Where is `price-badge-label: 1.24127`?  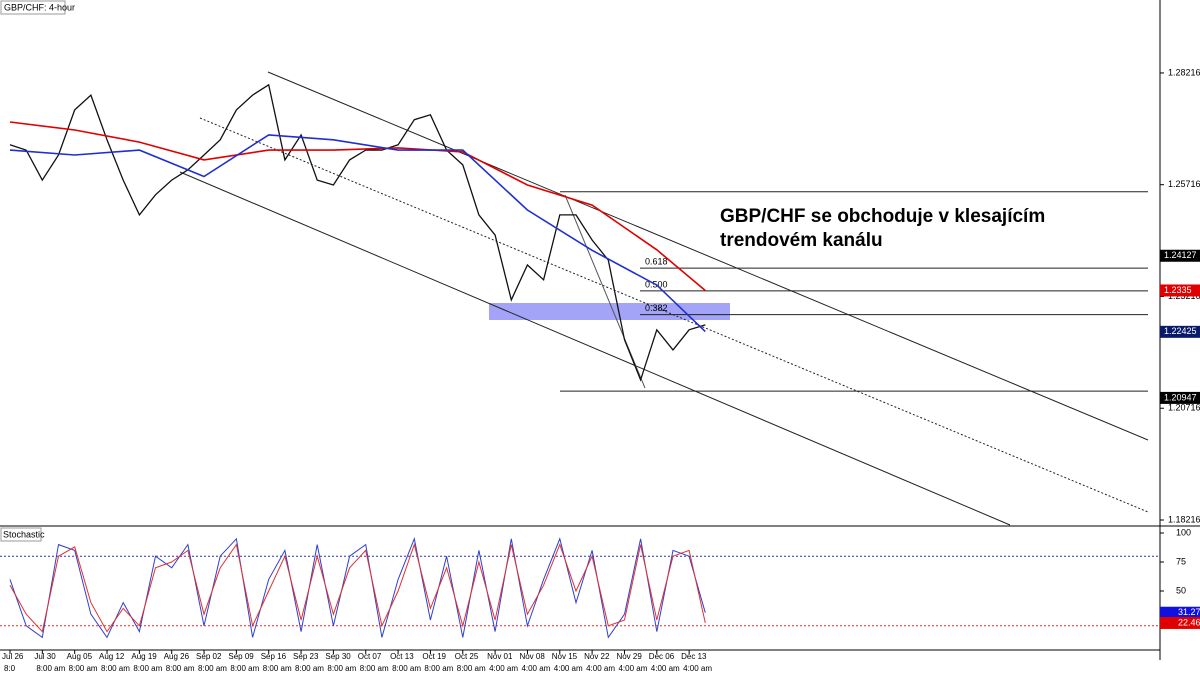
price-badge-label: 1.24127 is located at coordinates (1180, 255).